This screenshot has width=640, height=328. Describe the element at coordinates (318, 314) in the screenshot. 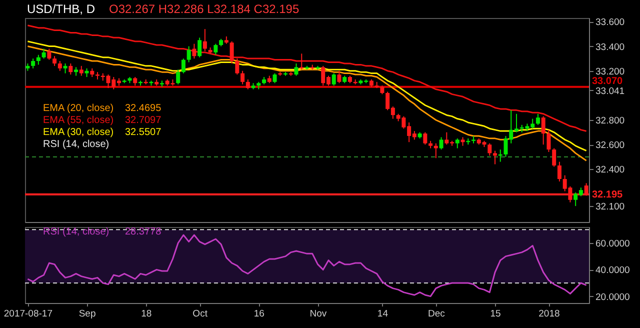

I see `x-tick-label: Nov` at that location.